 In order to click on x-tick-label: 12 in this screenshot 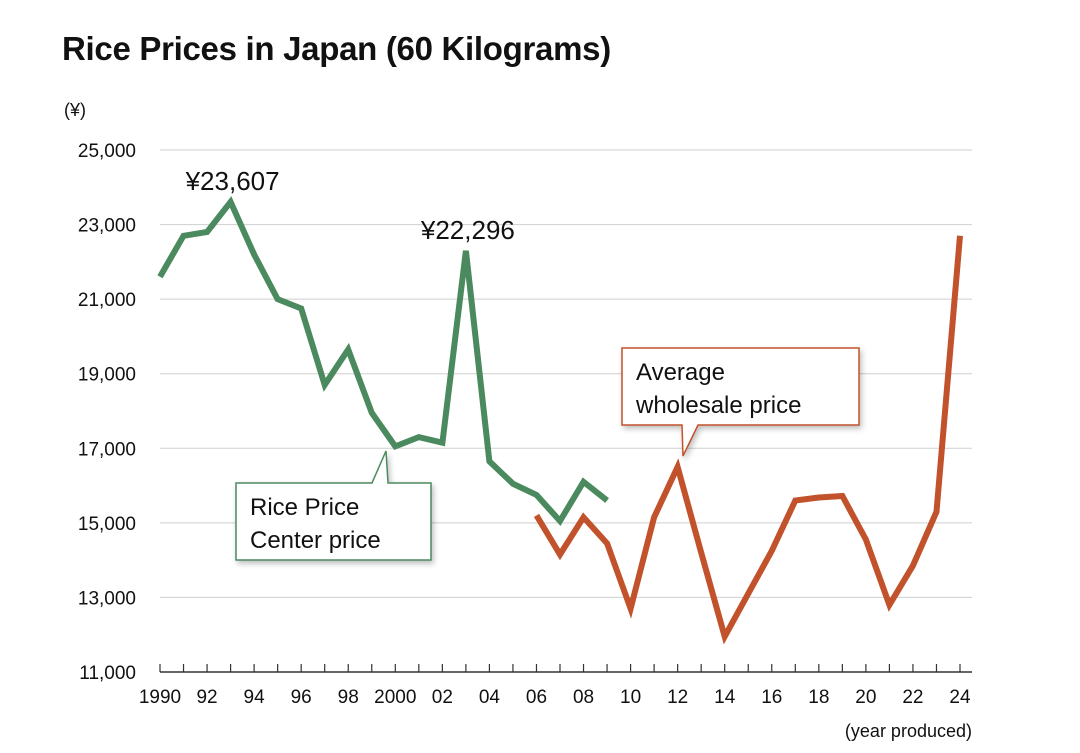, I will do `click(677, 697)`.